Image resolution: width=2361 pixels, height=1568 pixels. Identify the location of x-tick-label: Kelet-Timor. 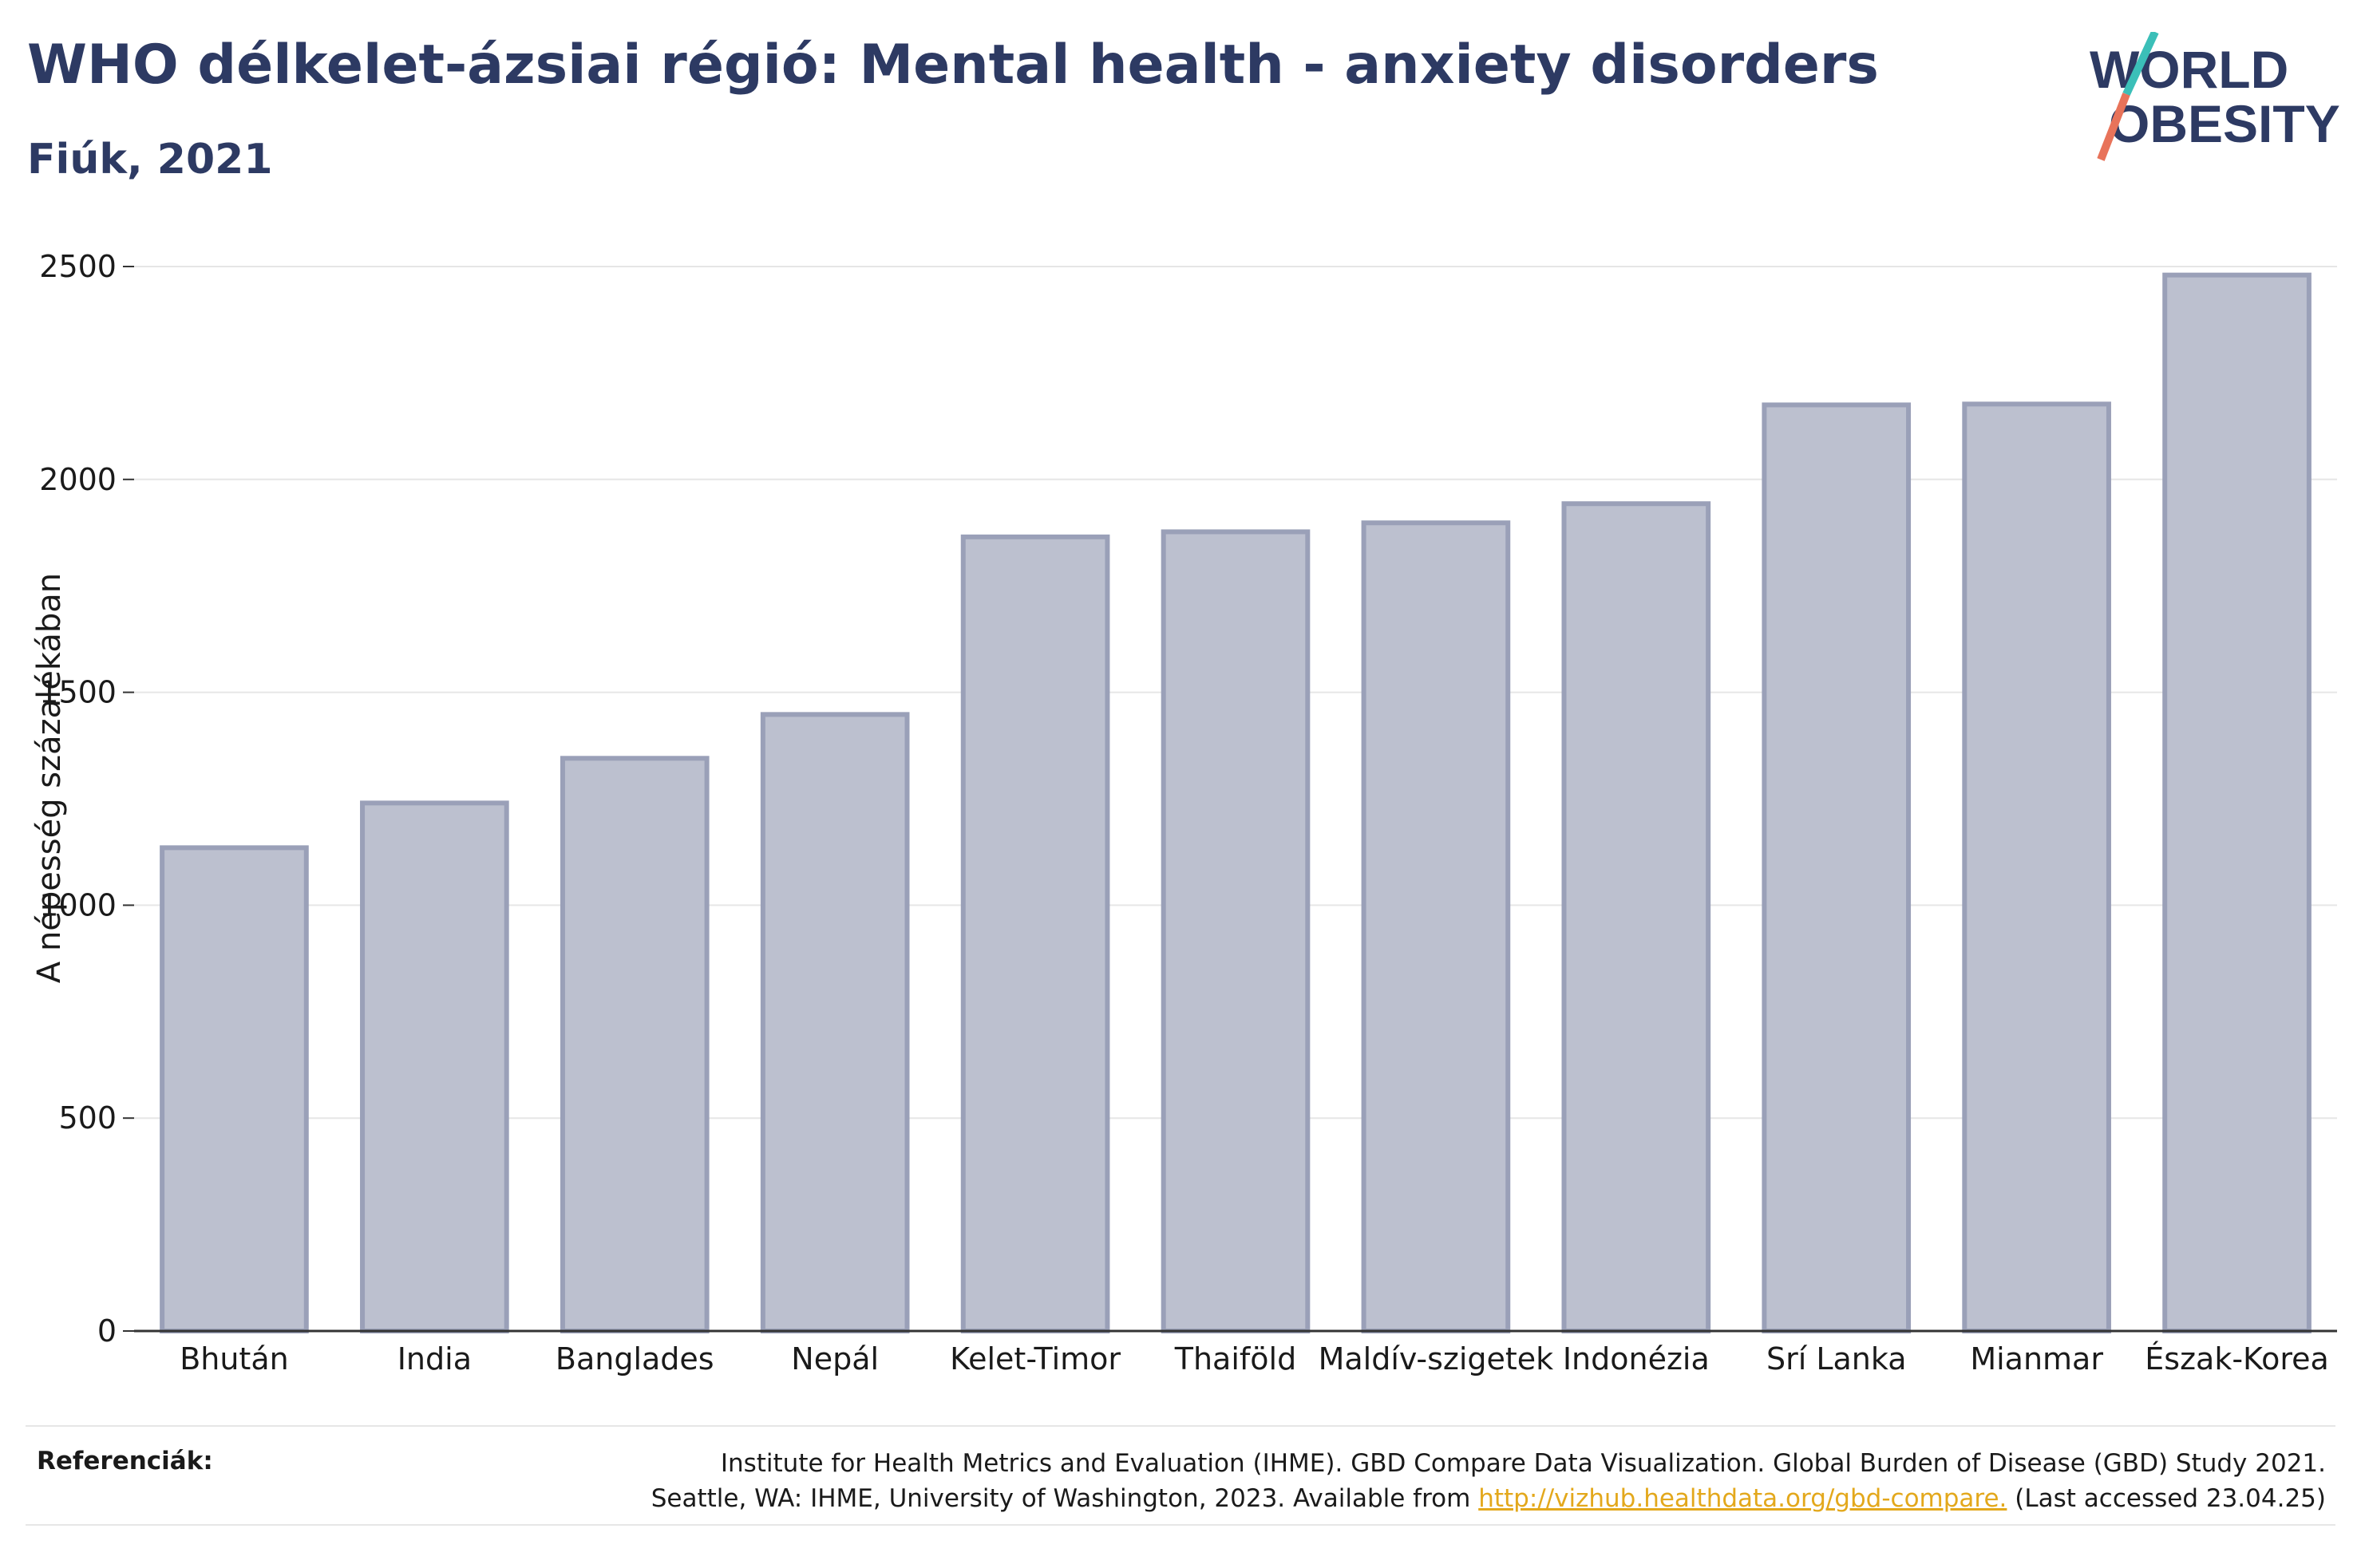
(1035, 1358).